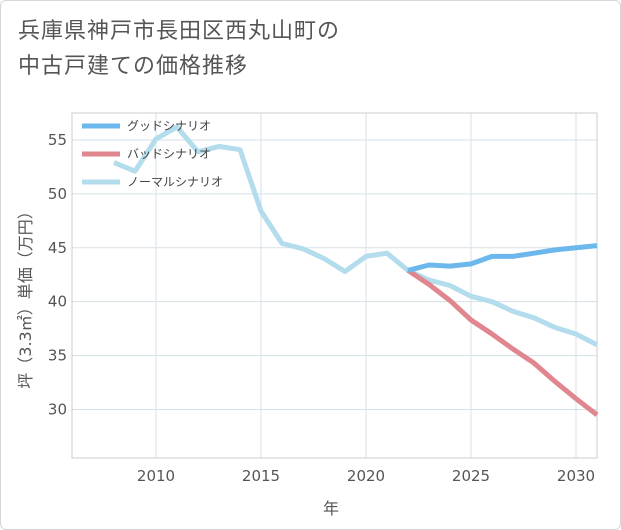 The image size is (621, 530). Describe the element at coordinates (57, 302) in the screenshot. I see `y-tick-label: 40` at that location.